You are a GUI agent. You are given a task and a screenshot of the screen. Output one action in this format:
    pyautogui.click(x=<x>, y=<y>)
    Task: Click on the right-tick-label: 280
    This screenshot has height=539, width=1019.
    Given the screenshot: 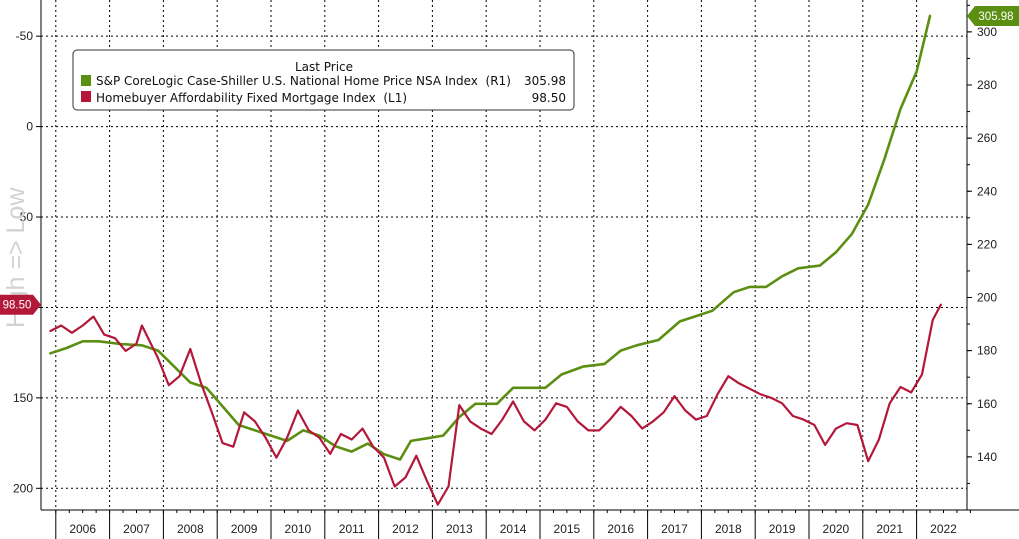 What is the action you would take?
    pyautogui.click(x=987, y=85)
    